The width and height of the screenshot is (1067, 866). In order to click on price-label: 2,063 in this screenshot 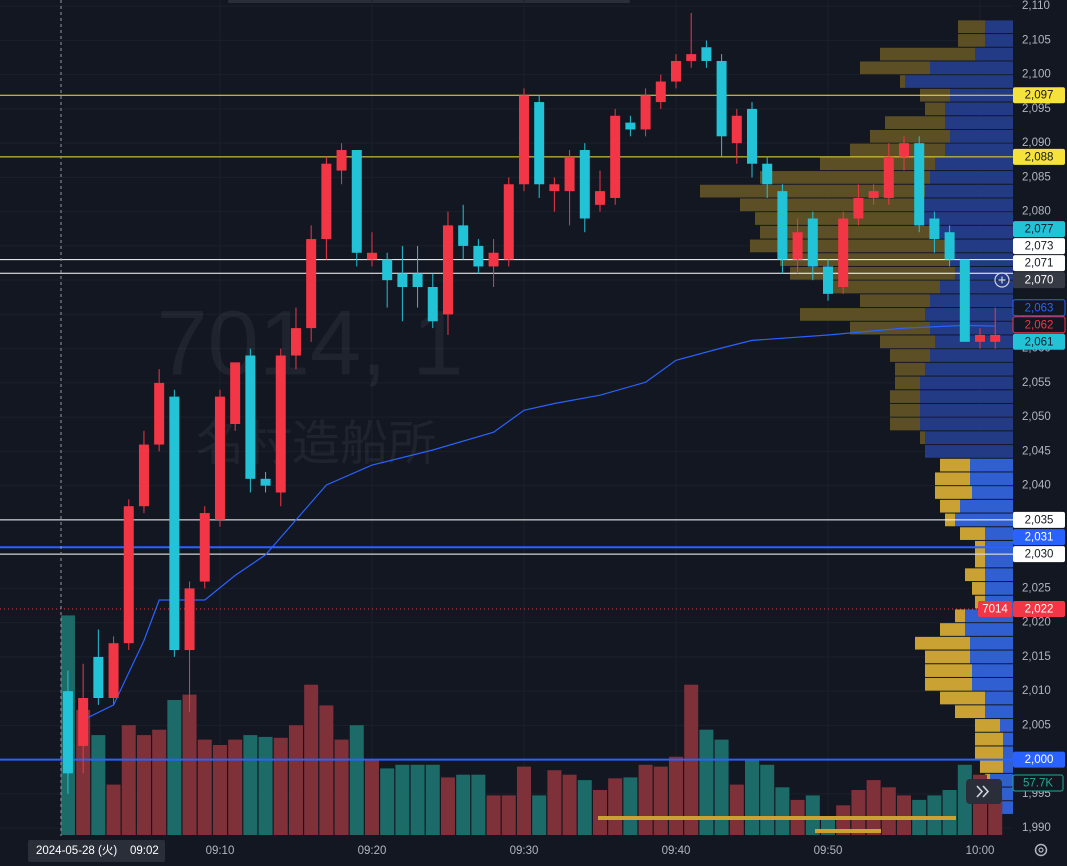, I will do `click(1039, 308)`.